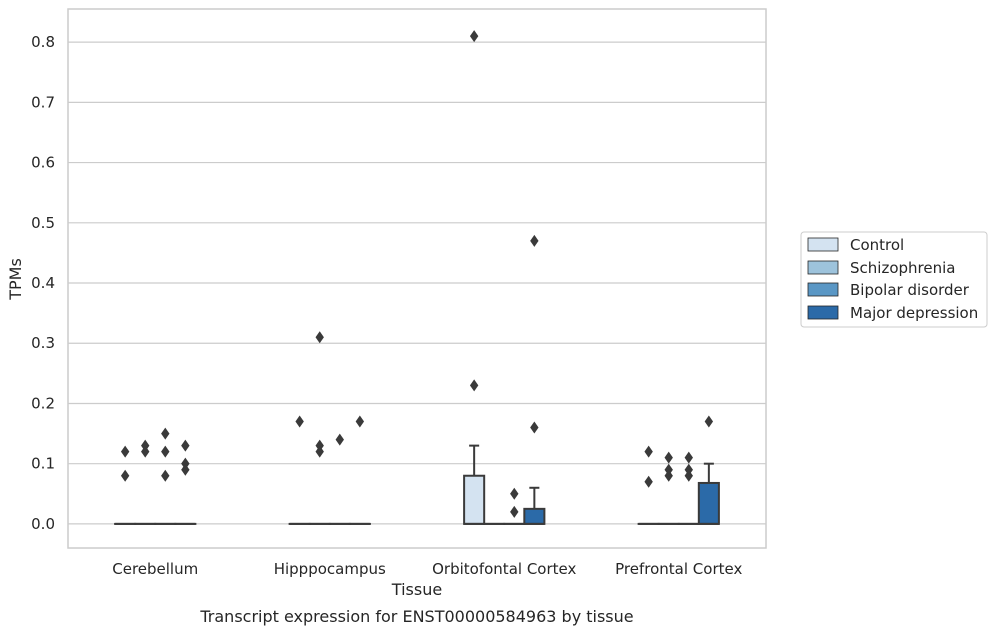 Image resolution: width=997 pixels, height=638 pixels. I want to click on y-tick-label: 0.3, so click(43, 343).